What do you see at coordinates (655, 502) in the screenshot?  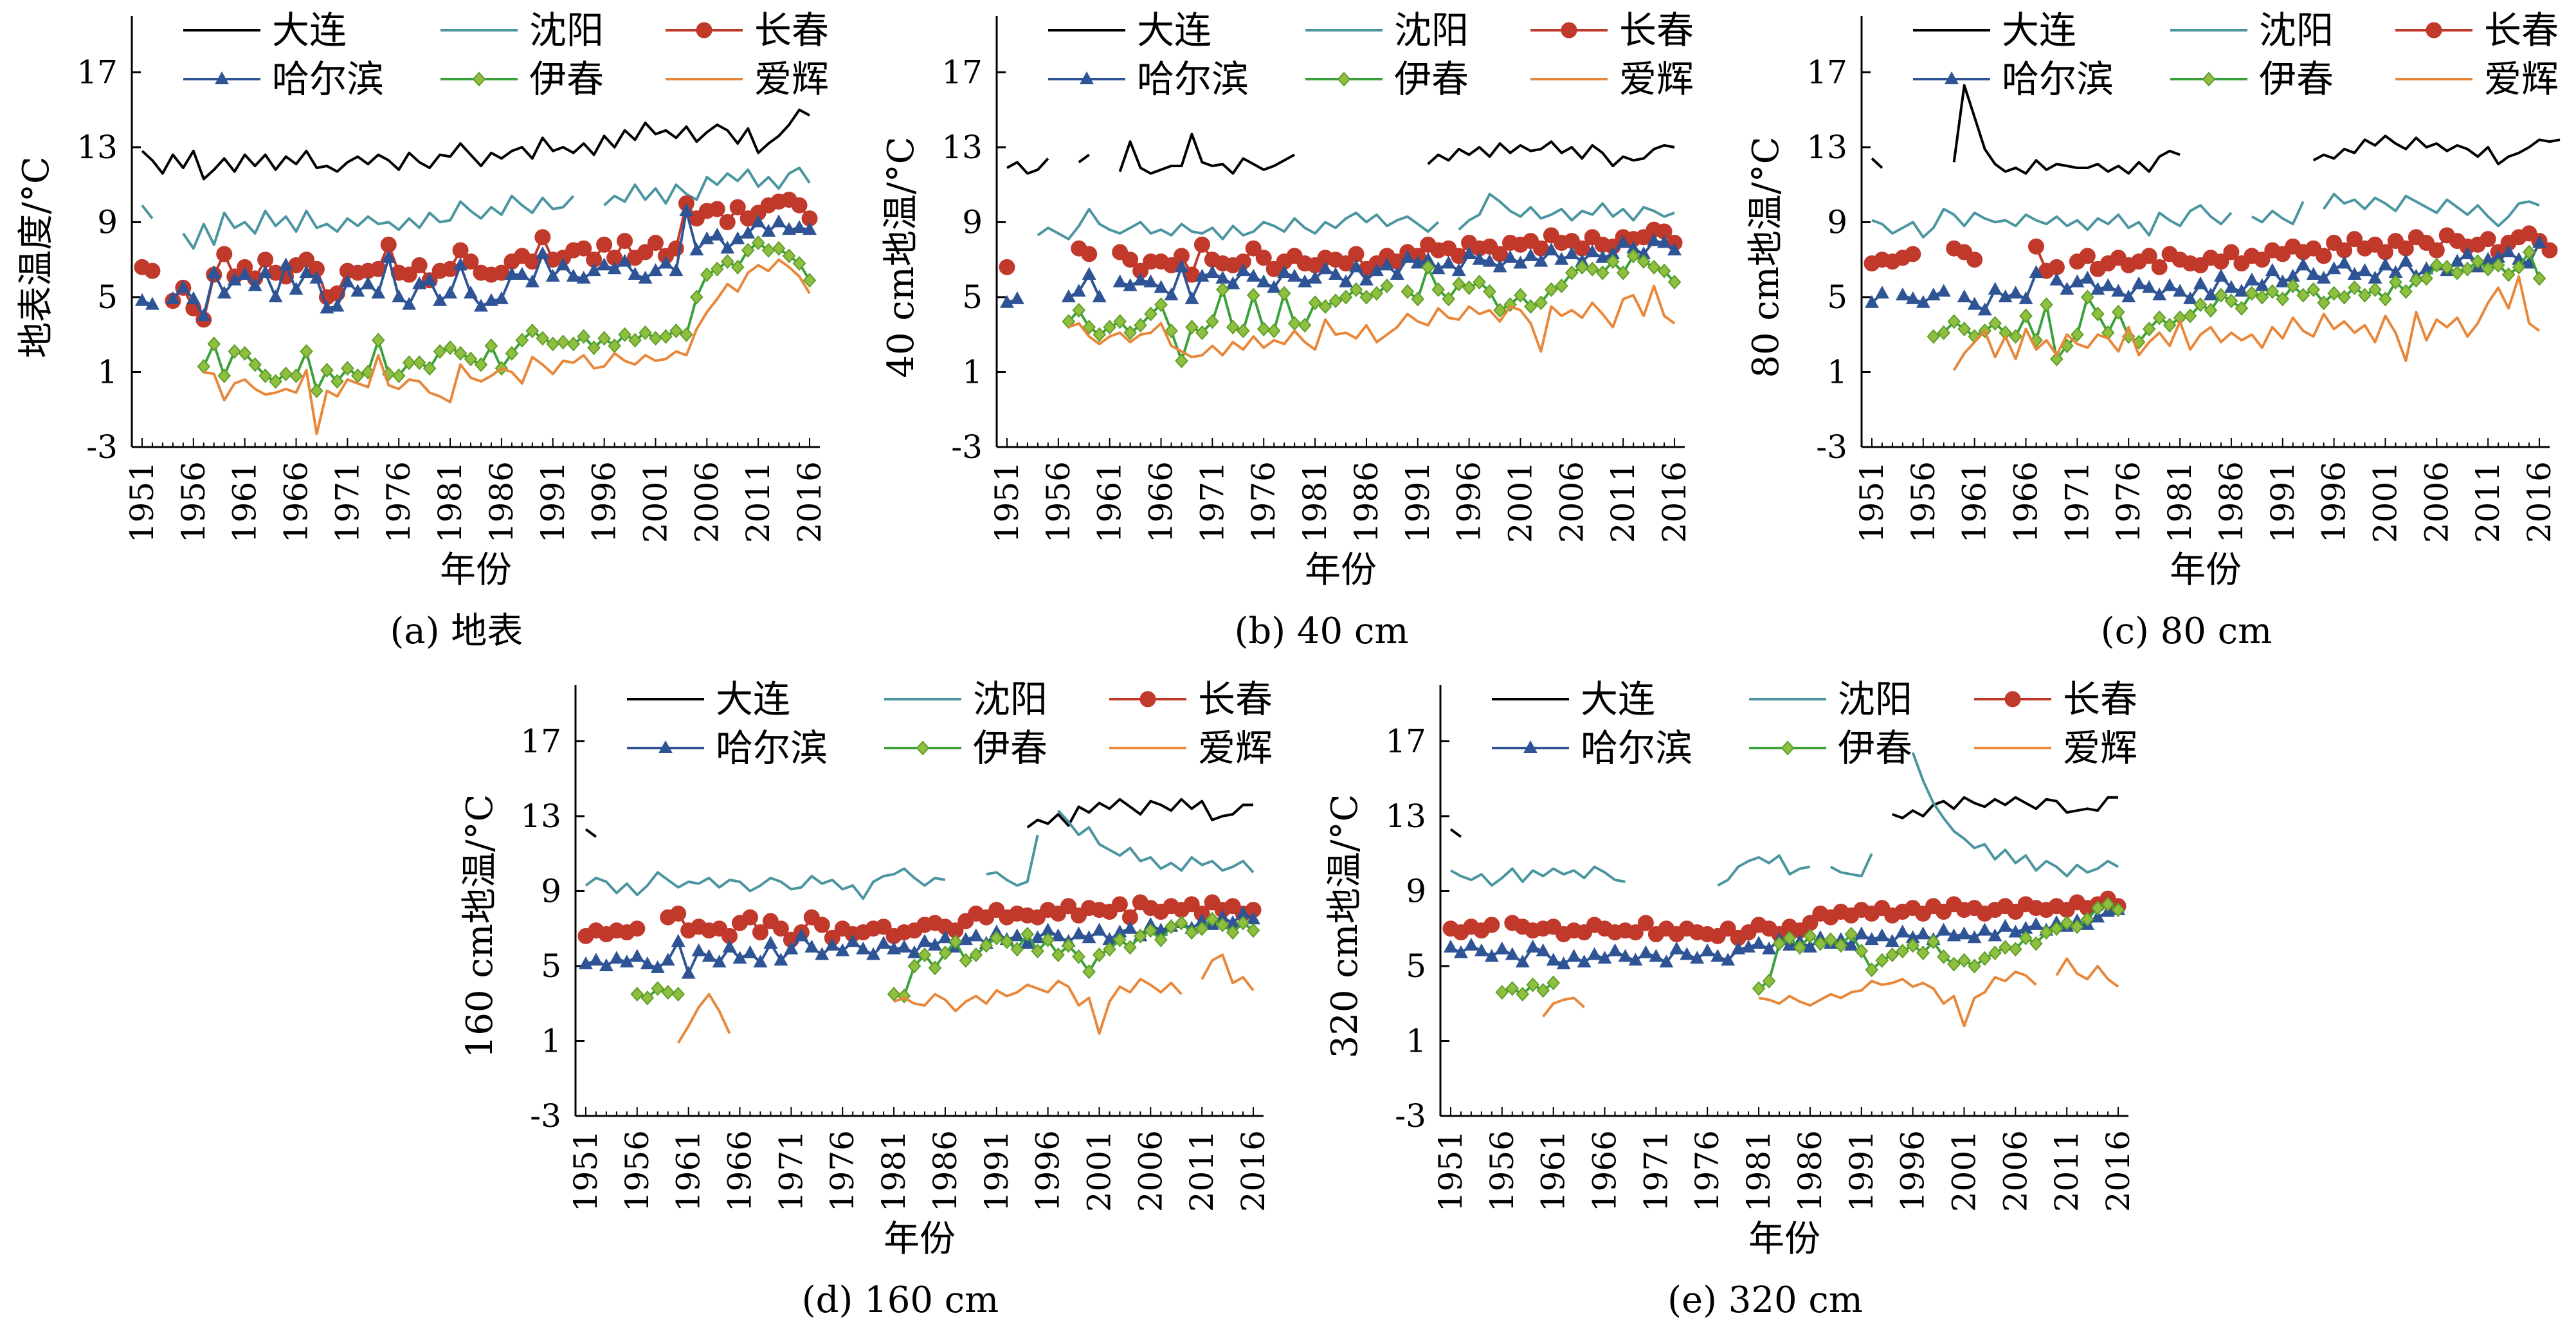 I see `x-tick-label: 2001` at bounding box center [655, 502].